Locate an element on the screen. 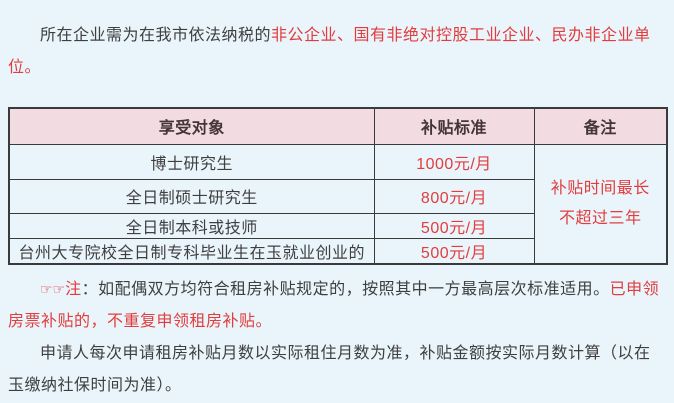 This screenshot has height=403, width=674. table-row: 全日制硕士研究生 800元/月 is located at coordinates (337, 196).